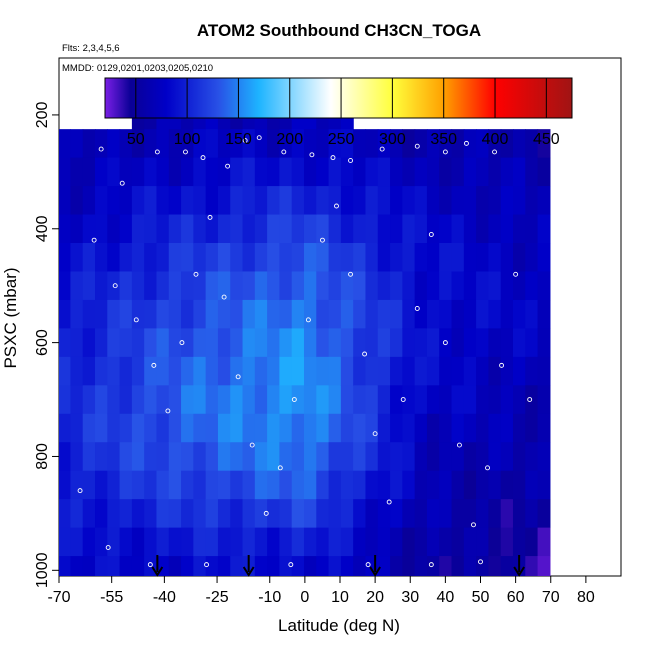 This screenshot has width=650, height=650. What do you see at coordinates (481, 597) in the screenshot?
I see `x-tick-label: 50` at bounding box center [481, 597].